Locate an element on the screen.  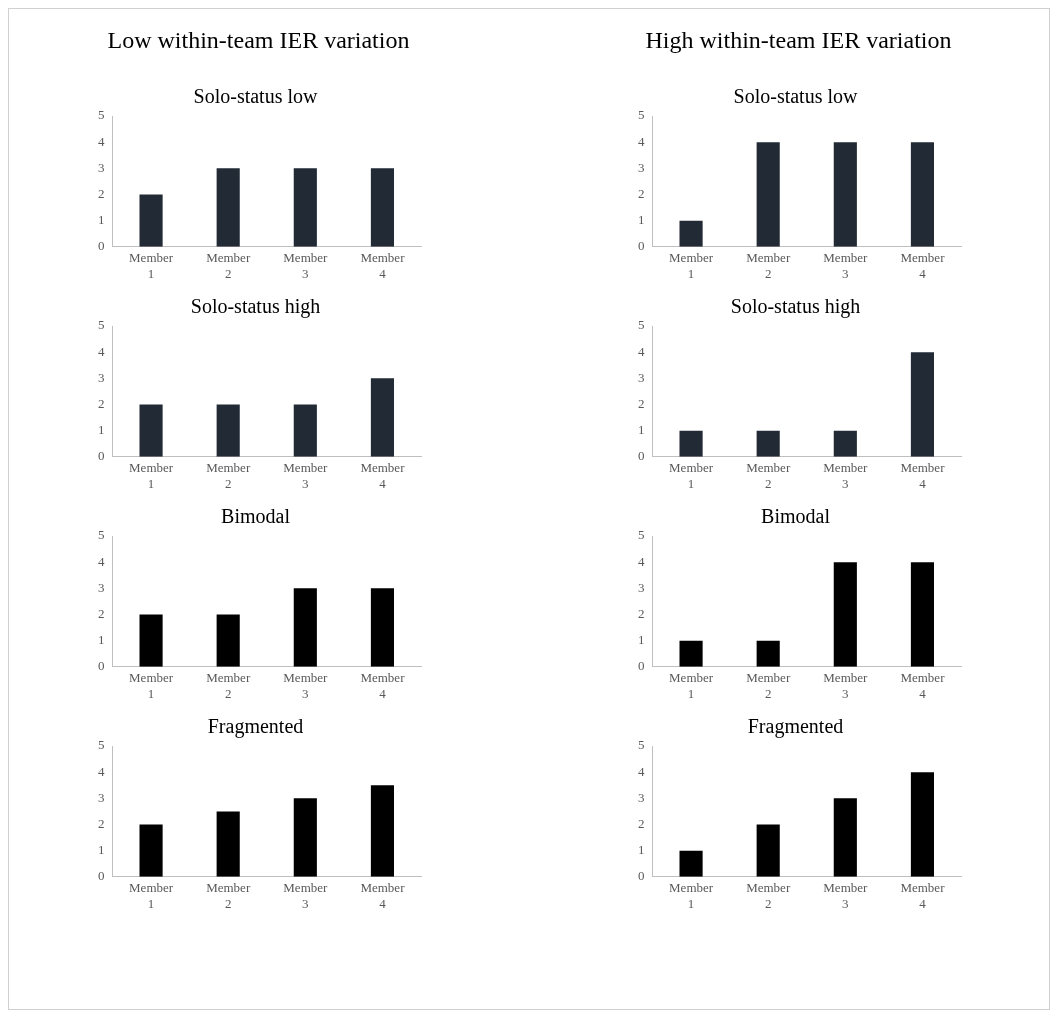
text: Low within-team IER variation is located at coordinates (258, 40).